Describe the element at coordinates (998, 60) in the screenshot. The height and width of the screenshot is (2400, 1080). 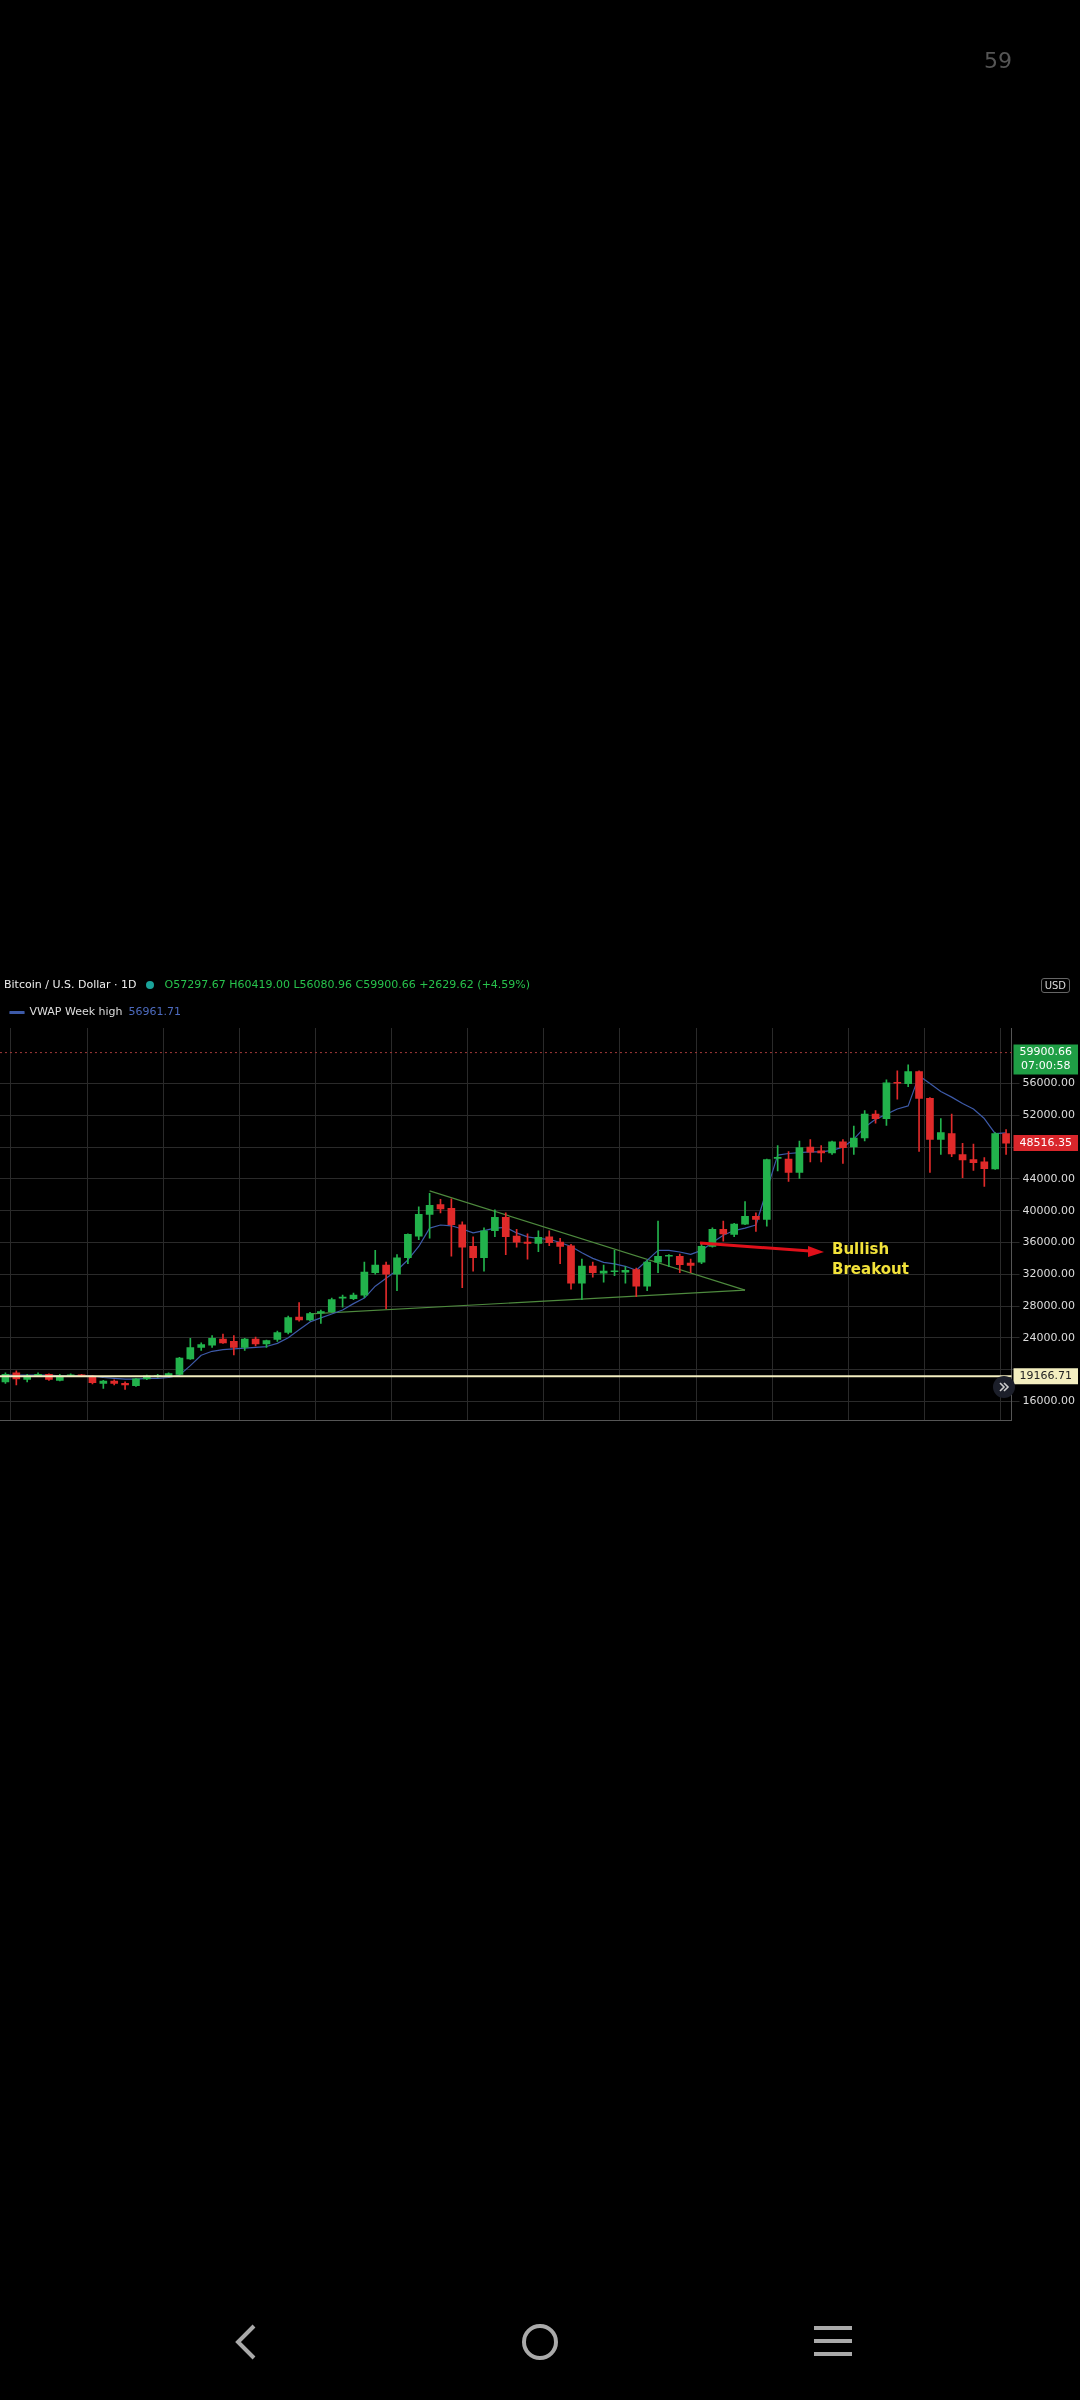
I see `text: 59` at that location.